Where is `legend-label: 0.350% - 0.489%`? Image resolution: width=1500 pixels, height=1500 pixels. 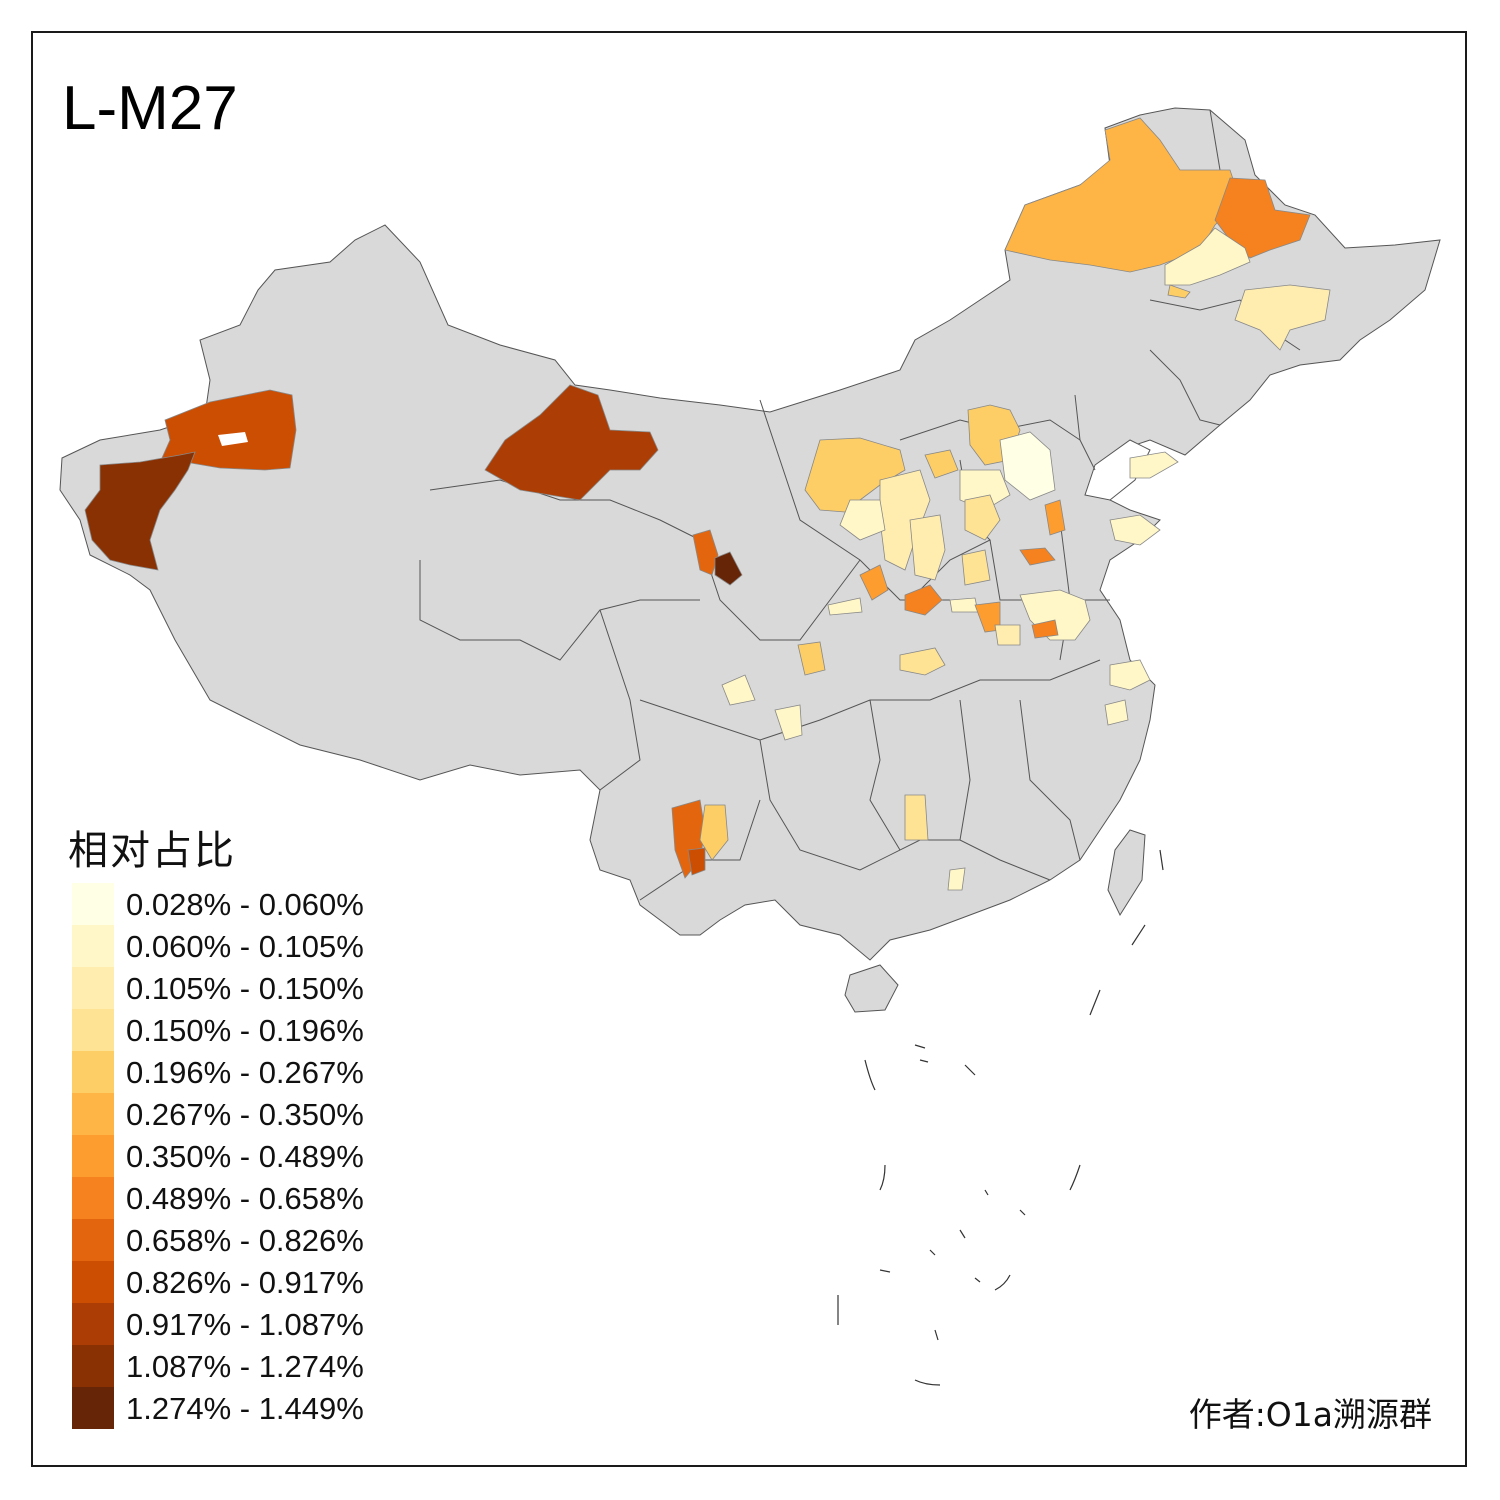 legend-label: 0.350% - 0.489% is located at coordinates (245, 1156).